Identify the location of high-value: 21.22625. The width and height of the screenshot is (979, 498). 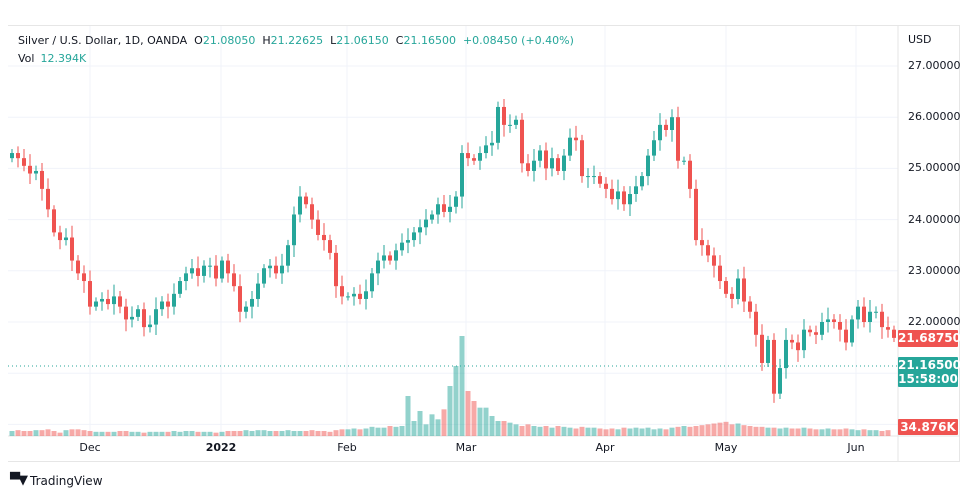
(297, 40).